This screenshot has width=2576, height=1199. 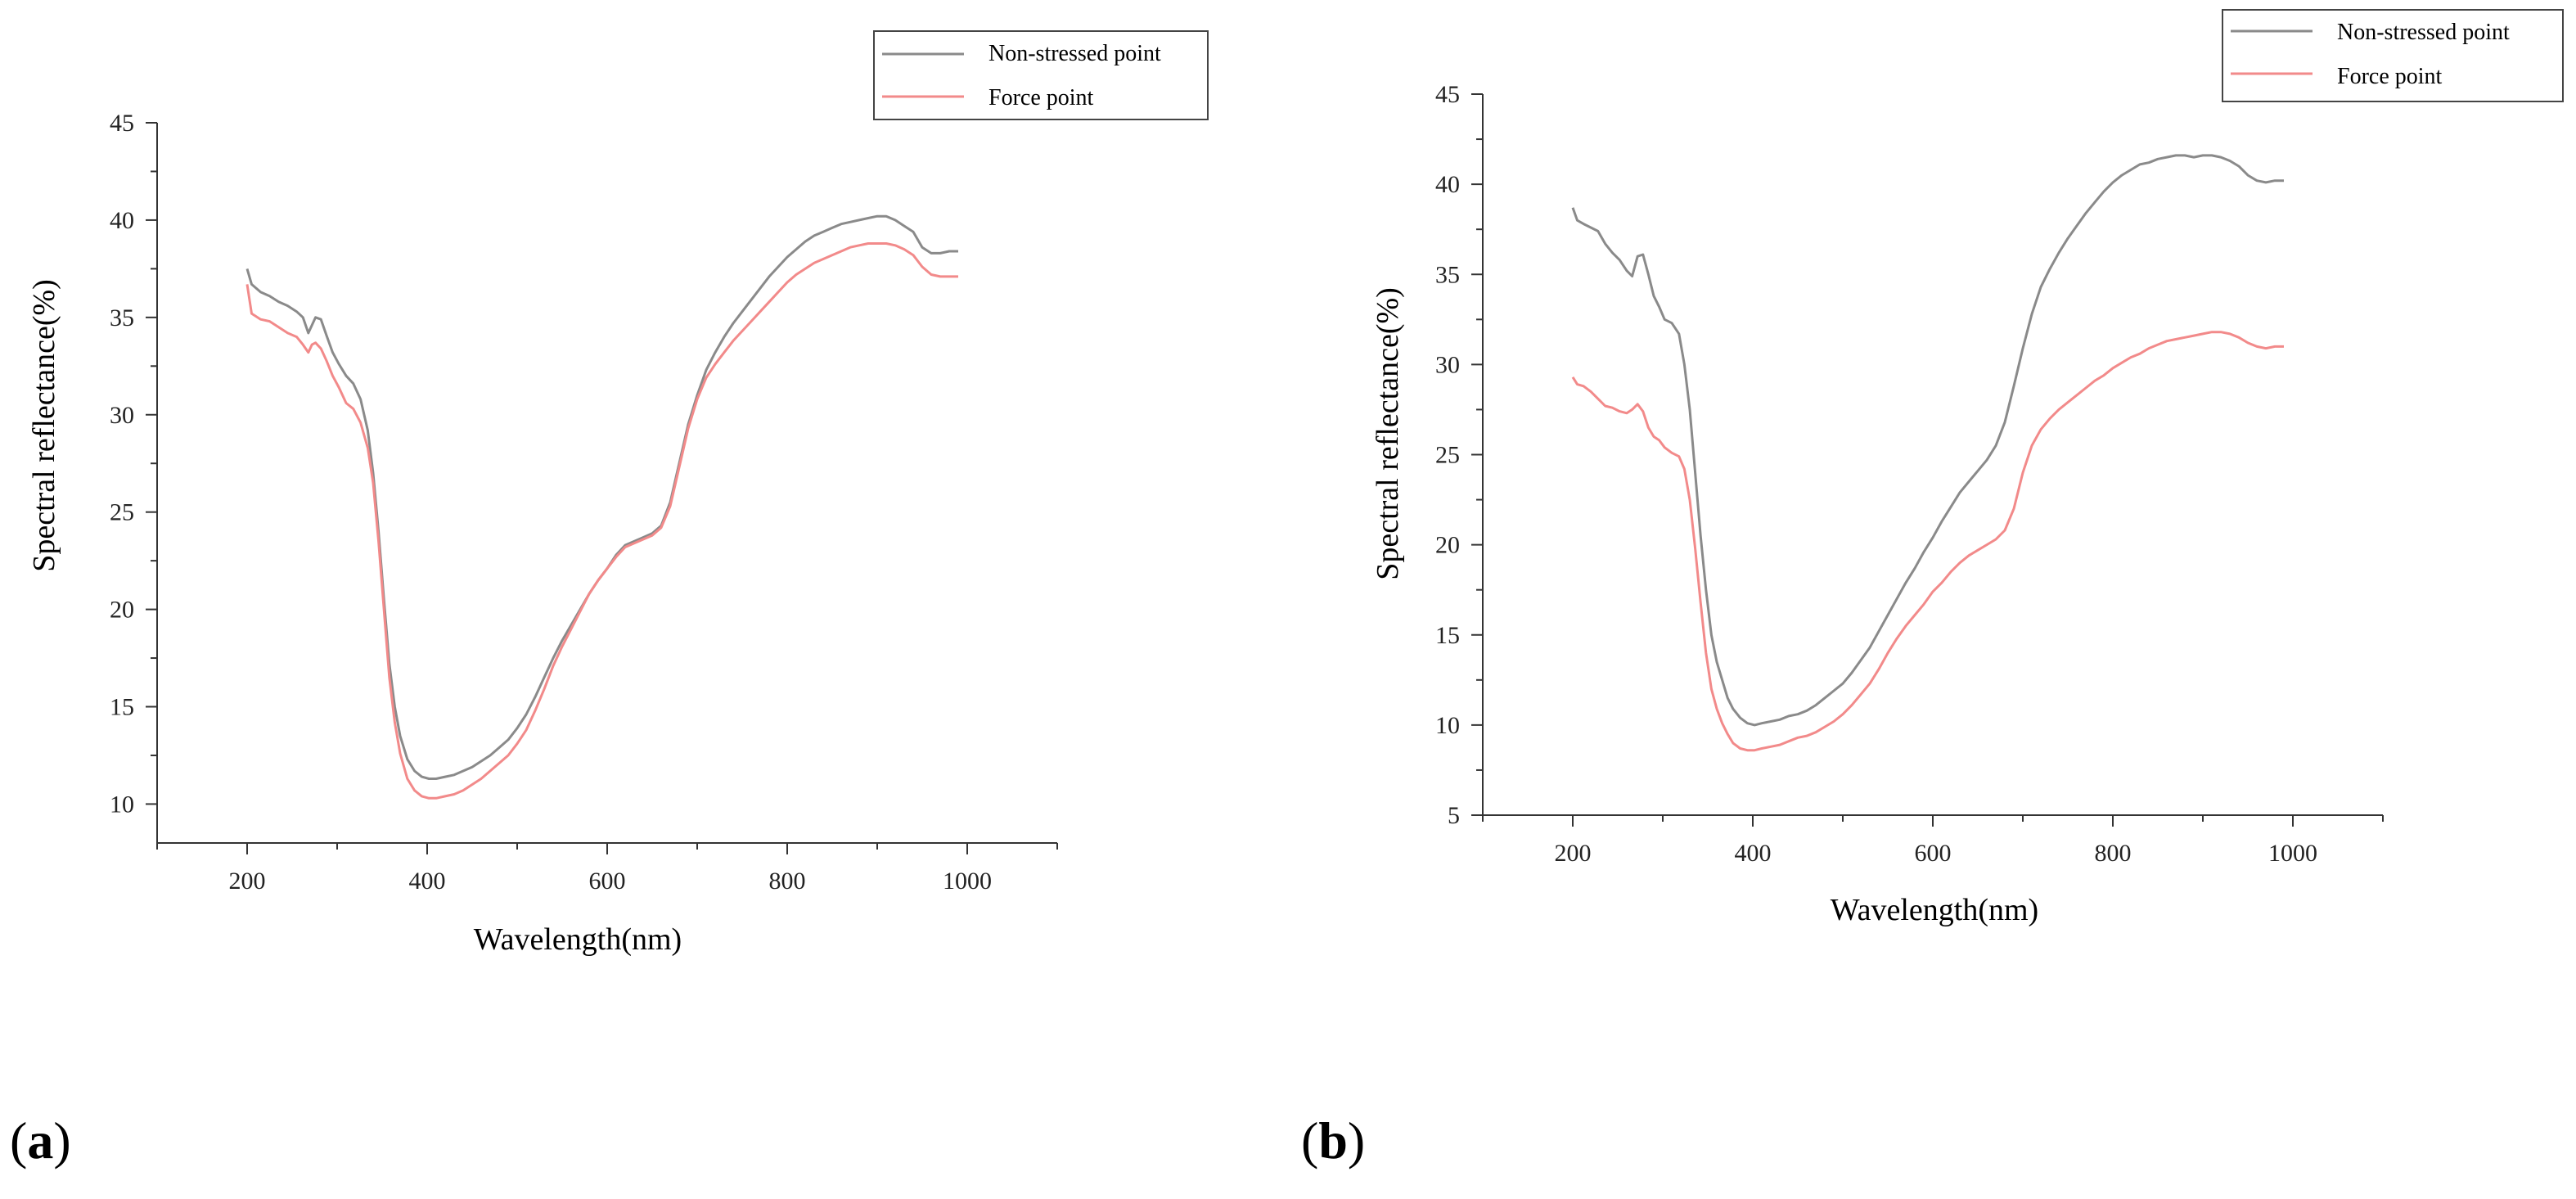 I want to click on chart-b-y-tick-label: 10, so click(x=1447, y=725).